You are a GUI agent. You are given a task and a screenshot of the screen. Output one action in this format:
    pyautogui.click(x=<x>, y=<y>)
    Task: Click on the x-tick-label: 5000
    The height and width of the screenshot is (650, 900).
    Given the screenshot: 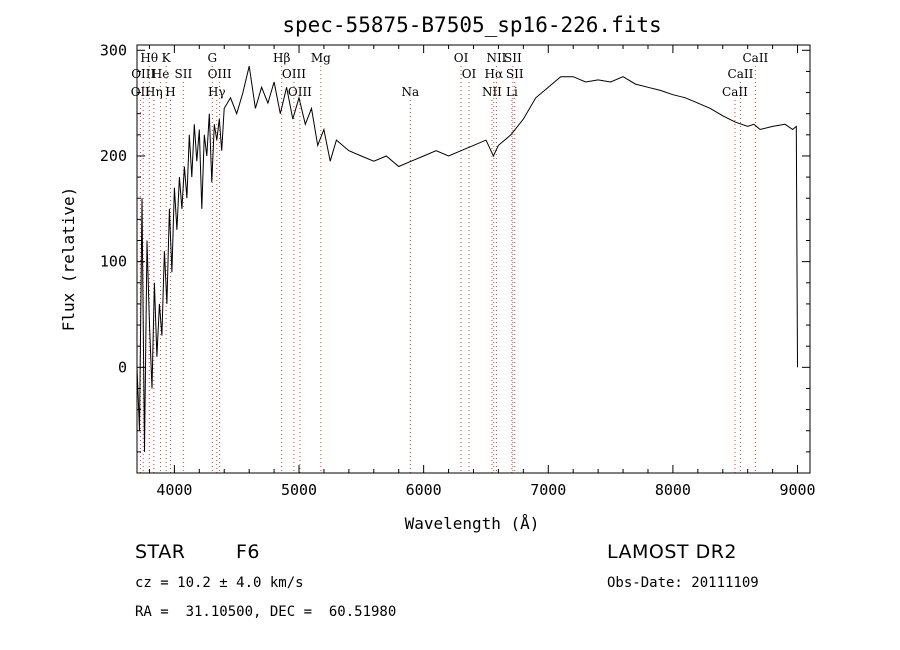 What is the action you would take?
    pyautogui.click(x=299, y=490)
    